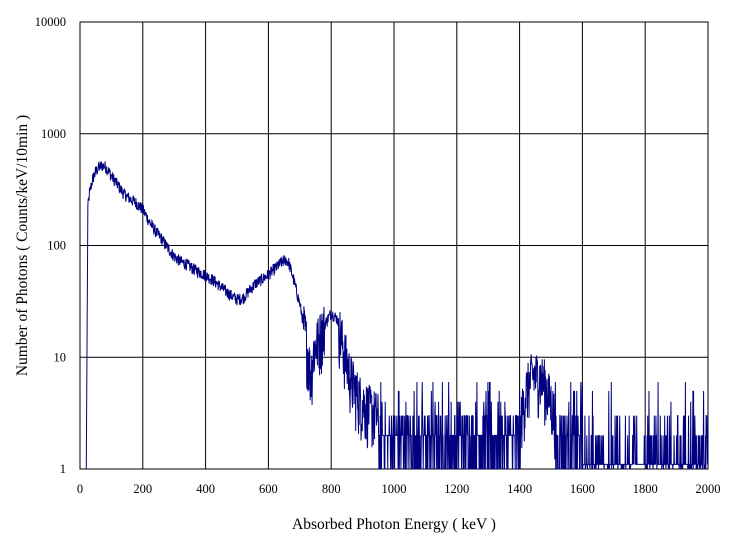 Image resolution: width=732 pixels, height=556 pixels. I want to click on x-axis-title: Absorbed Photon Energy ( keV ), so click(394, 524).